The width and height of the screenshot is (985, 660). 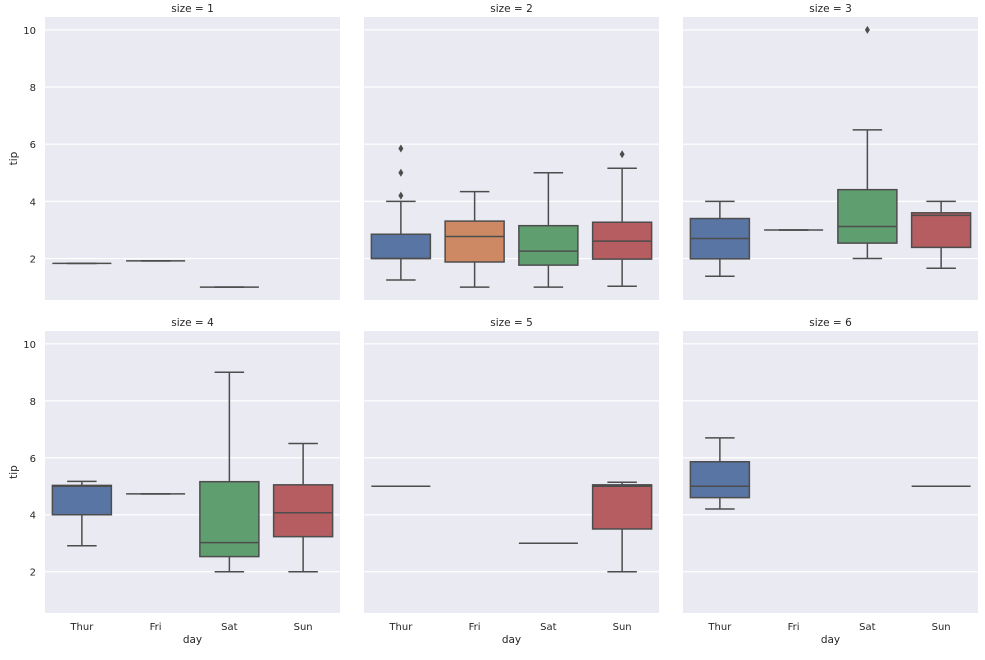 I want to click on facet-title: size = 5, so click(x=511, y=323).